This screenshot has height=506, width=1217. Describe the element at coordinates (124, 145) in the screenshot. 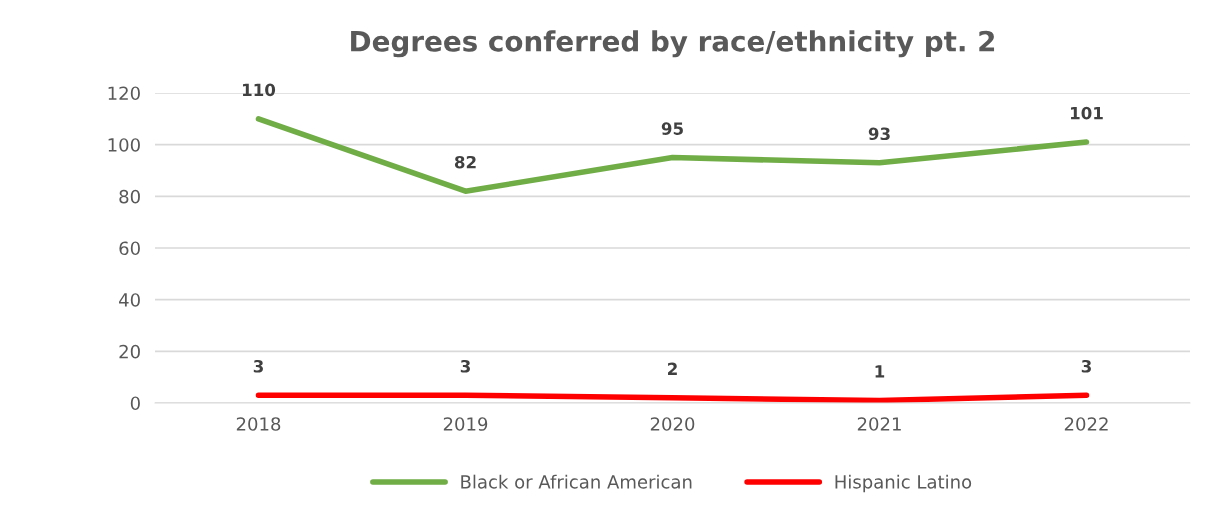

I see `y-tick-label: 100` at that location.